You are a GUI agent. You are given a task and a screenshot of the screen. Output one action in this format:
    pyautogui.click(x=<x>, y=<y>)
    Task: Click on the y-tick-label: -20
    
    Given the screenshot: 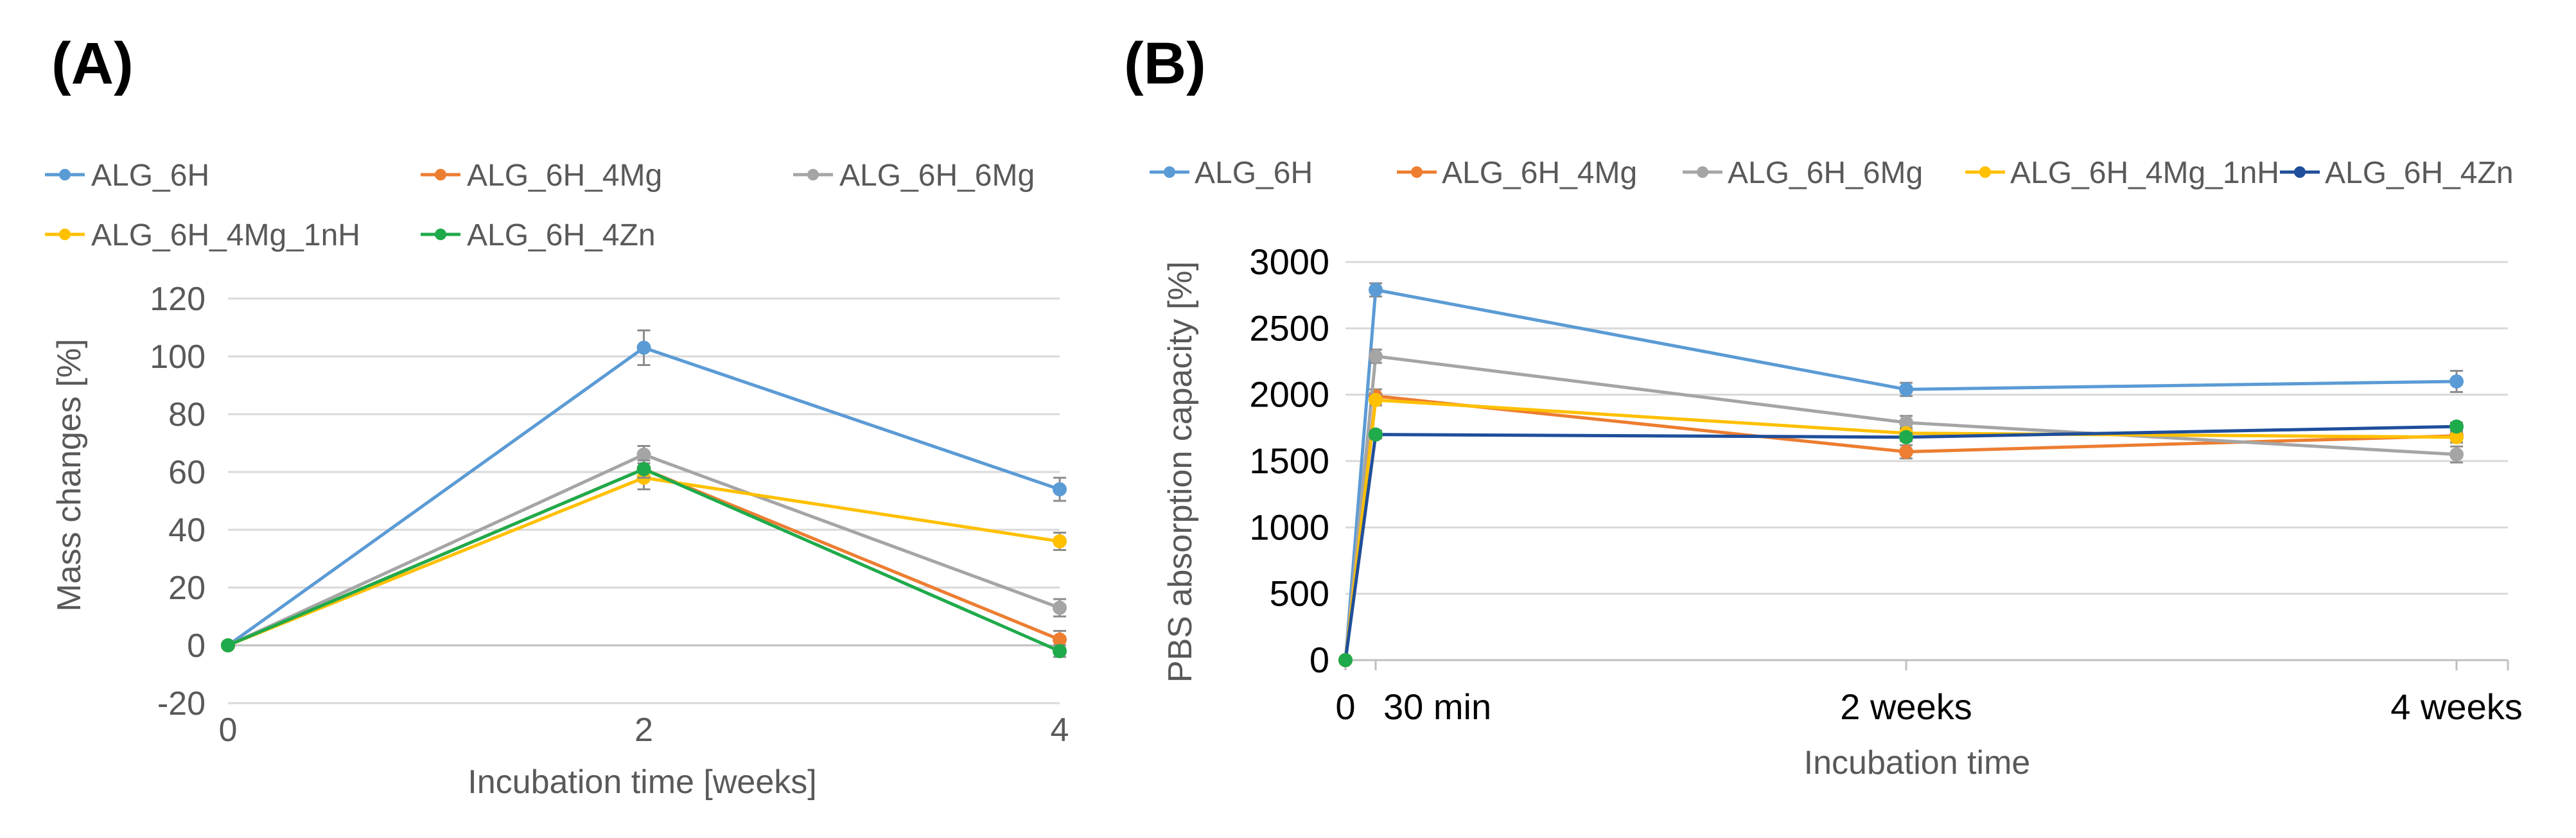 What is the action you would take?
    pyautogui.click(x=181, y=704)
    